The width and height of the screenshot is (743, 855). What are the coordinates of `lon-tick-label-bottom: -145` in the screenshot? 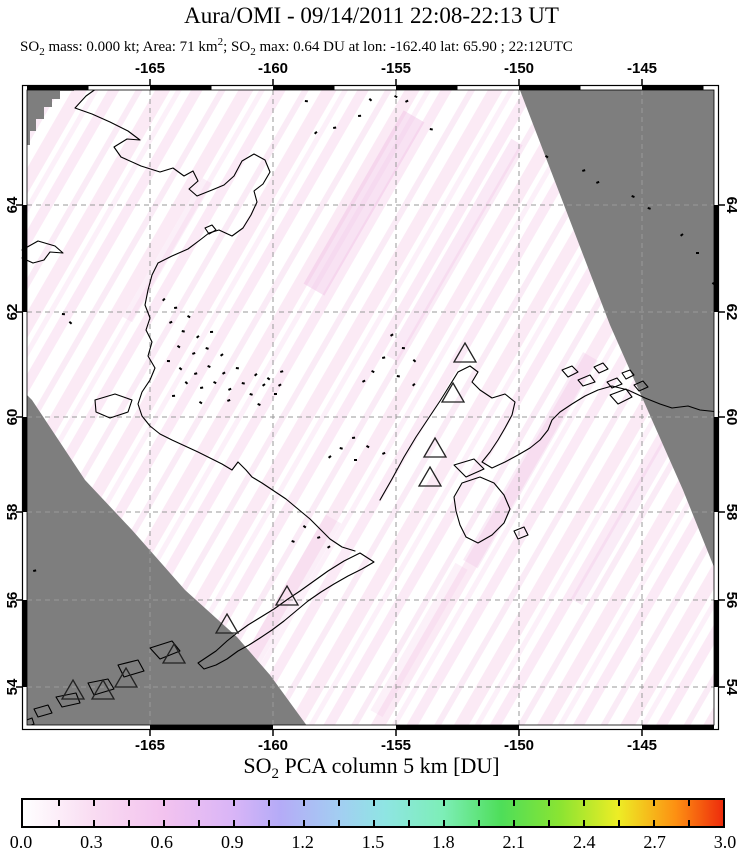 It's located at (642, 745).